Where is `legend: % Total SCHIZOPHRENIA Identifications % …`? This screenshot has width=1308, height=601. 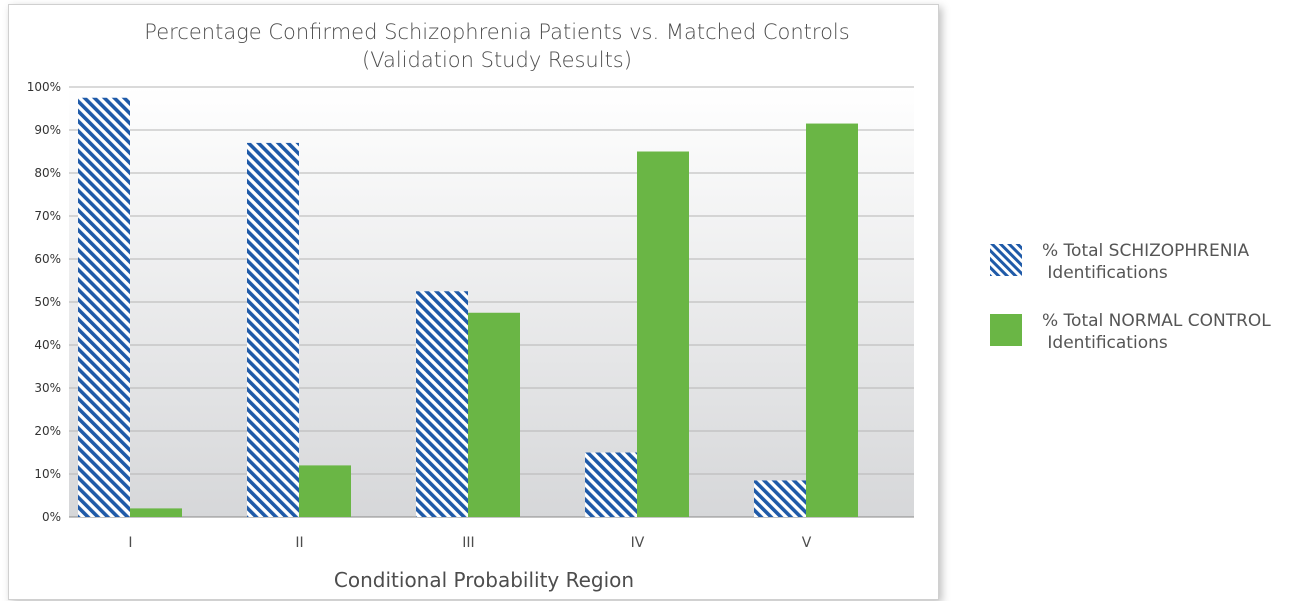 legend: % Total SCHIZOPHRENIA Identifications % … is located at coordinates (1149, 310).